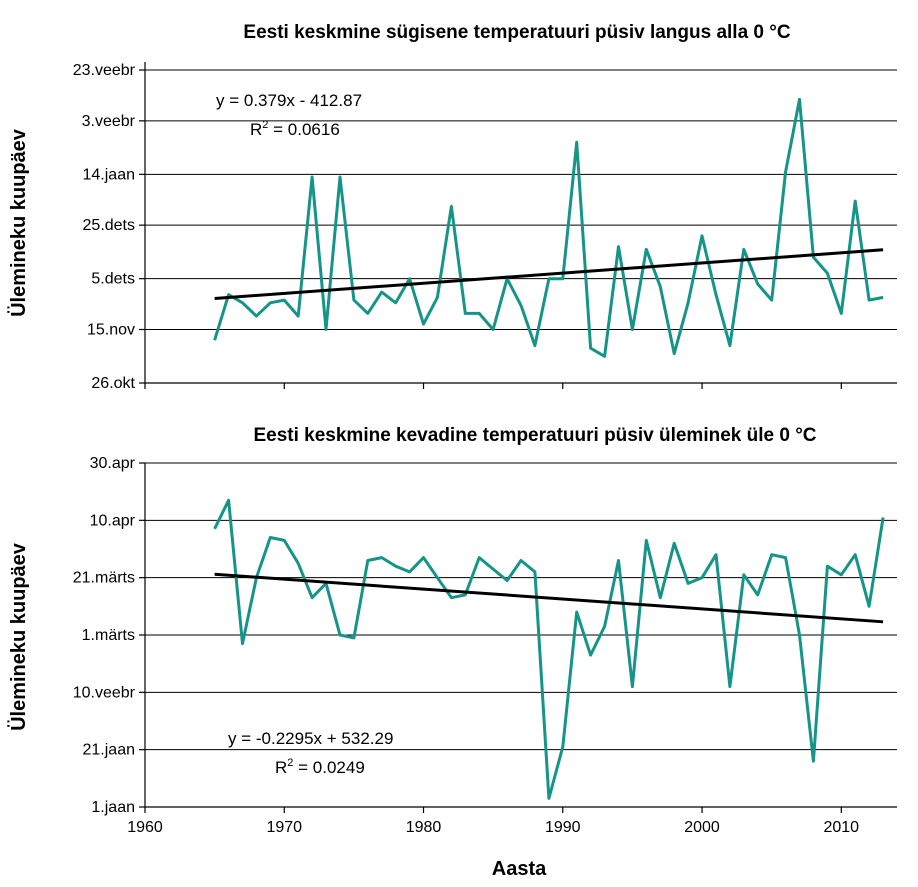  I want to click on y-tick-label: 26.okt, so click(113, 383).